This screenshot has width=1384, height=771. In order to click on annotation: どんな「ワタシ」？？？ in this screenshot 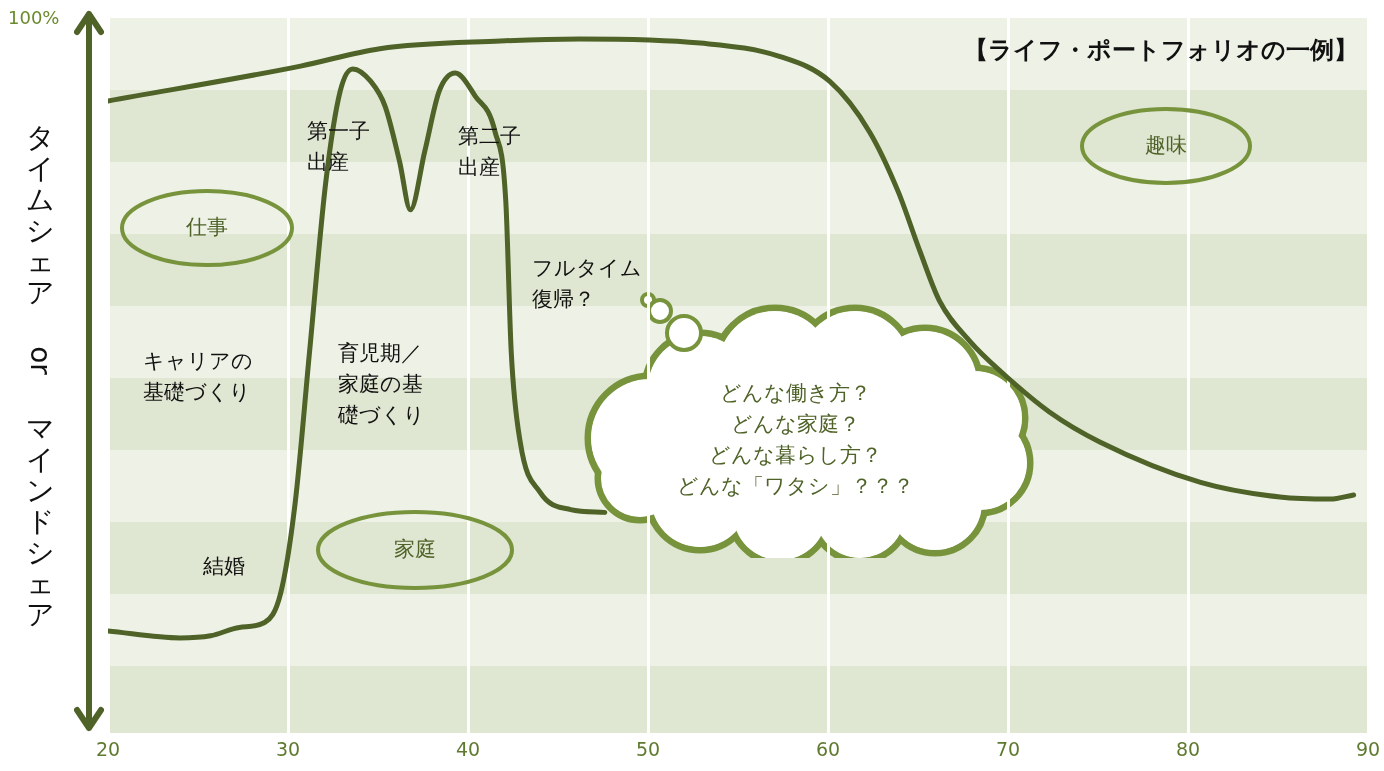, I will do `click(795, 486)`.